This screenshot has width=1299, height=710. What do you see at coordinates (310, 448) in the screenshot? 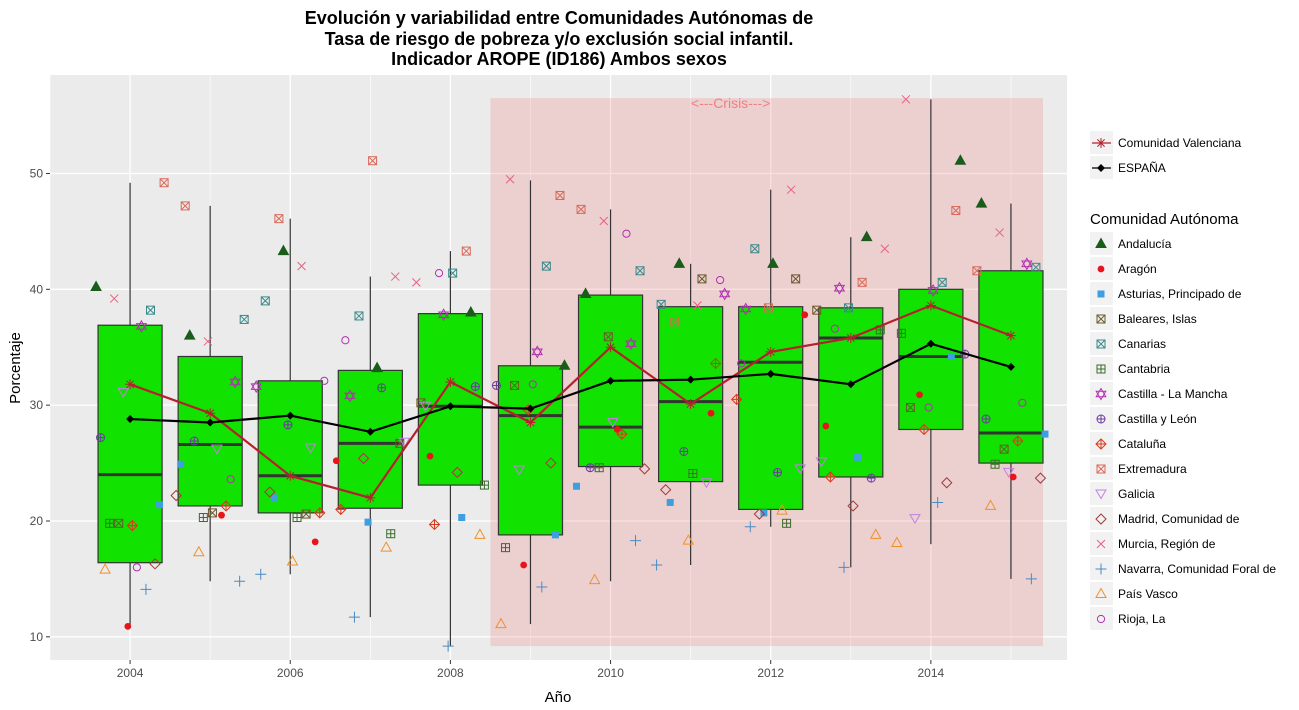
I see `marker-inv-triangle` at bounding box center [310, 448].